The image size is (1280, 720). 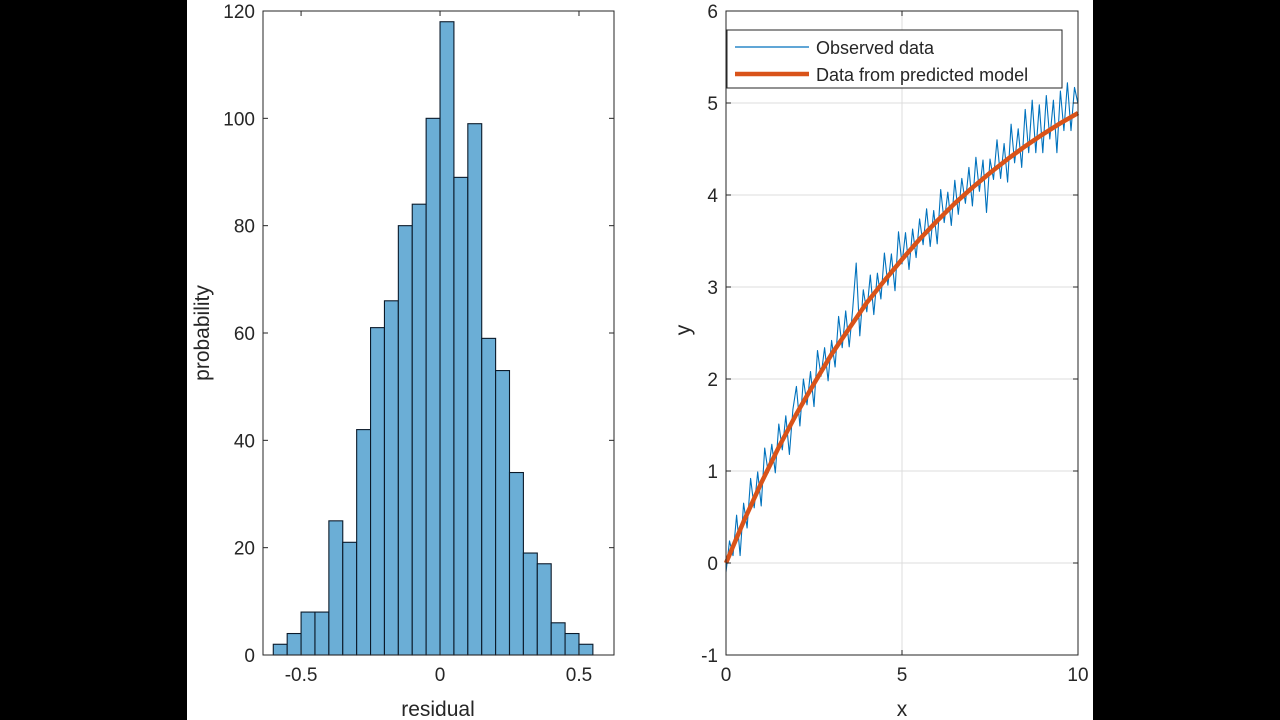 What do you see at coordinates (902, 709) in the screenshot?
I see `fit-xlabel: x` at bounding box center [902, 709].